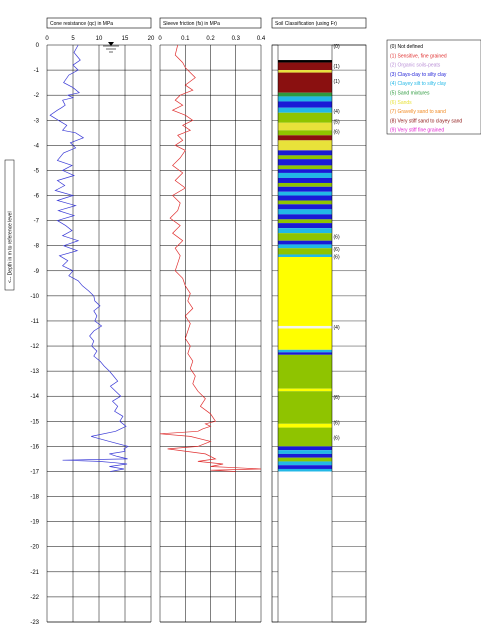 The image size is (481, 626). I want to click on y-tick-label: -5, so click(37, 171).